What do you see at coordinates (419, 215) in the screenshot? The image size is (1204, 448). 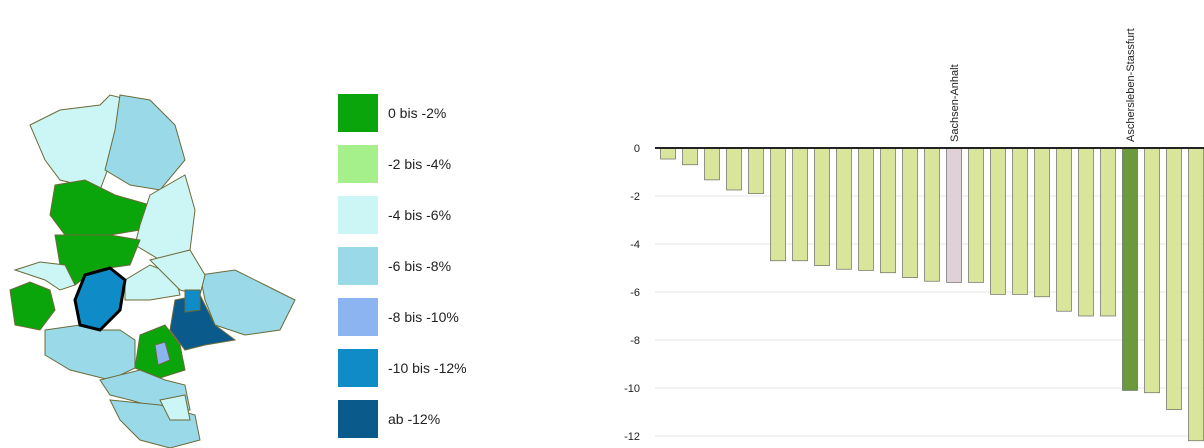 I see `legend-label: -4 bis -6%` at bounding box center [419, 215].